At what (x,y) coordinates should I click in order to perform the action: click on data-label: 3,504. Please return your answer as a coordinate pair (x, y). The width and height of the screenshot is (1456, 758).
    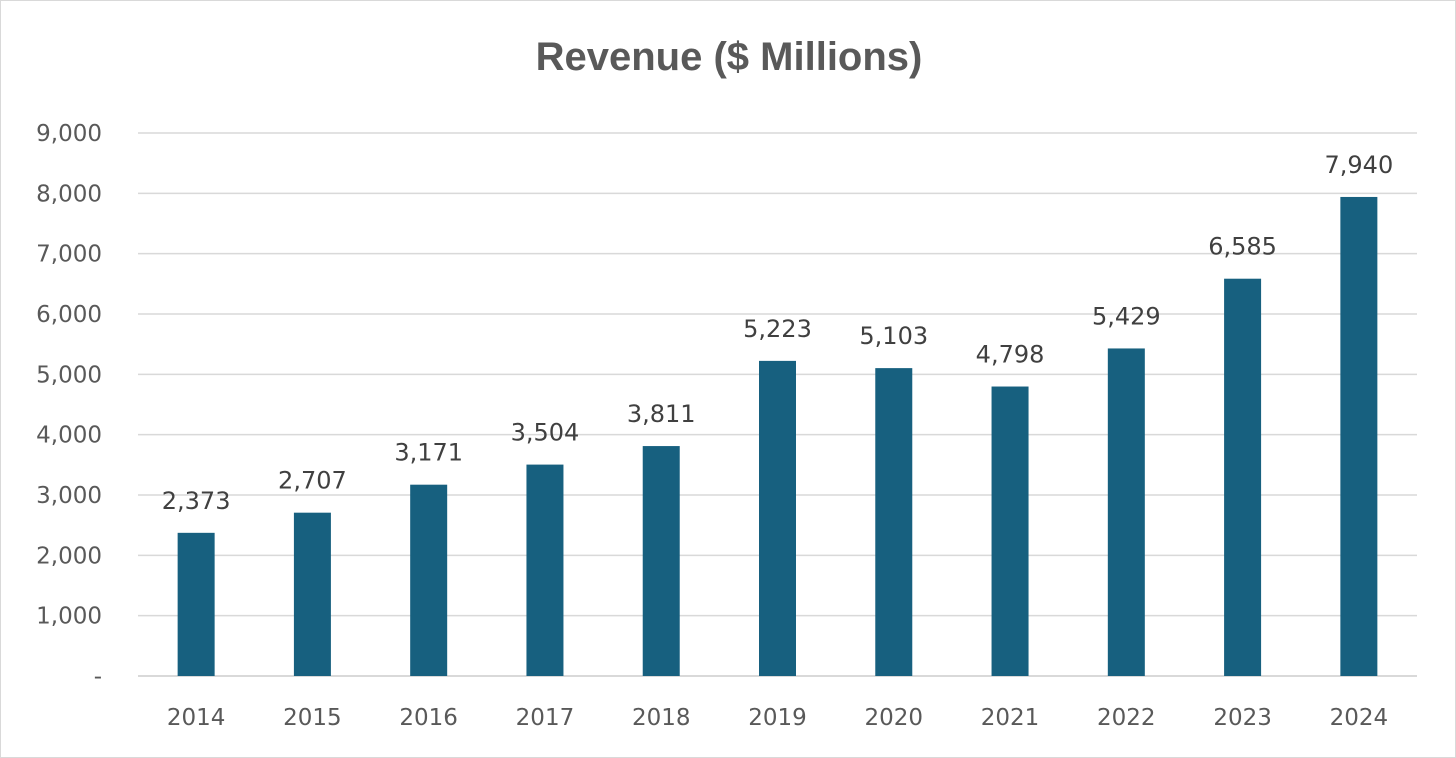
    Looking at the image, I should click on (545, 433).